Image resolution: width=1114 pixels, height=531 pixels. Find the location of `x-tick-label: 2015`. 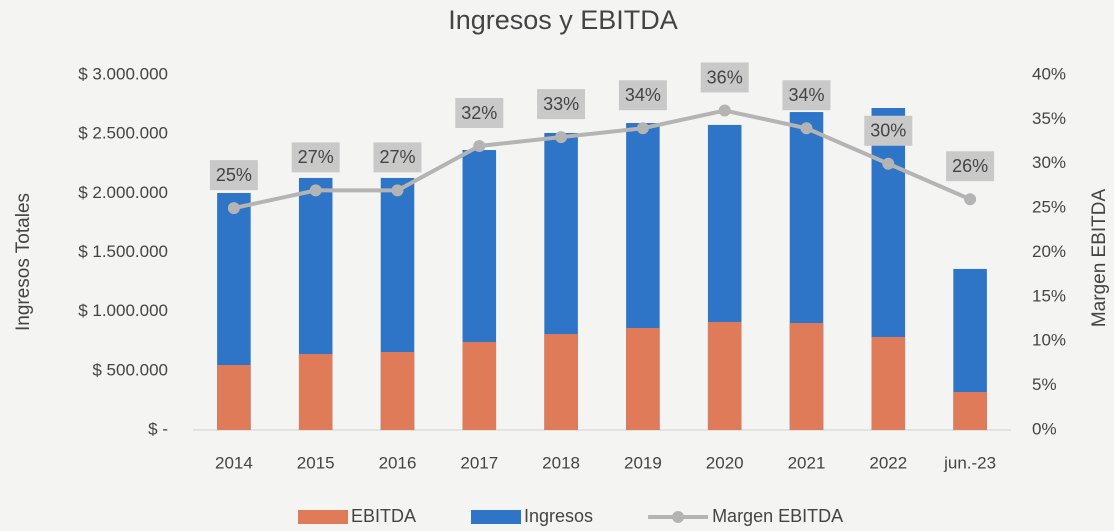

x-tick-label: 2015 is located at coordinates (316, 462).